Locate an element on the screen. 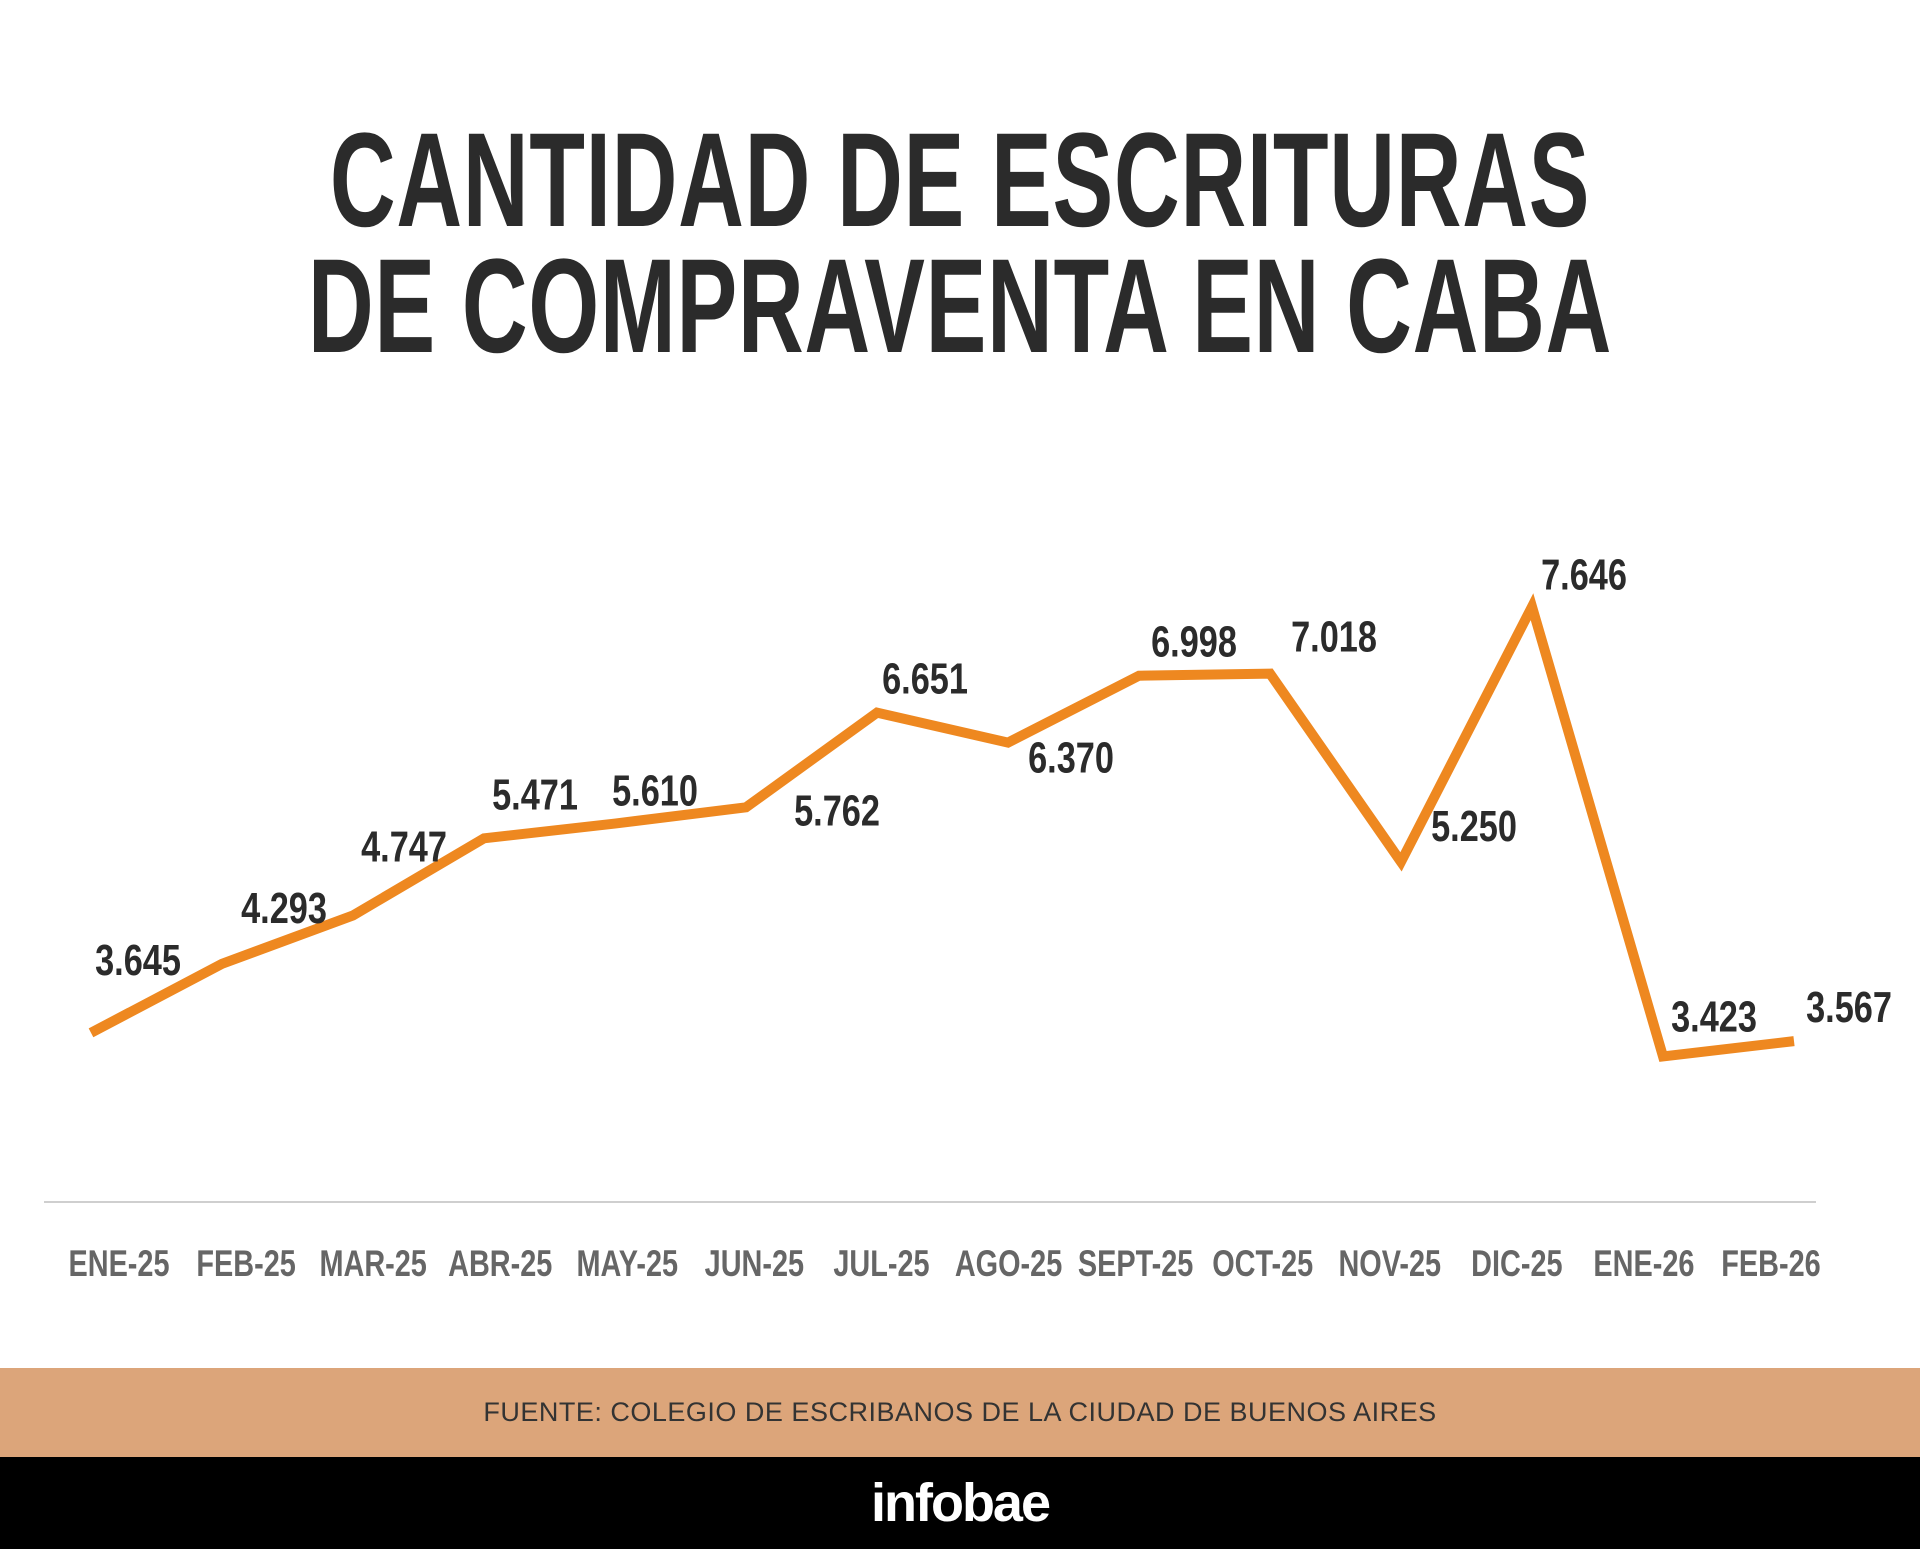 The width and height of the screenshot is (1920, 1549). data-label: 6.370 is located at coordinates (1071, 758).